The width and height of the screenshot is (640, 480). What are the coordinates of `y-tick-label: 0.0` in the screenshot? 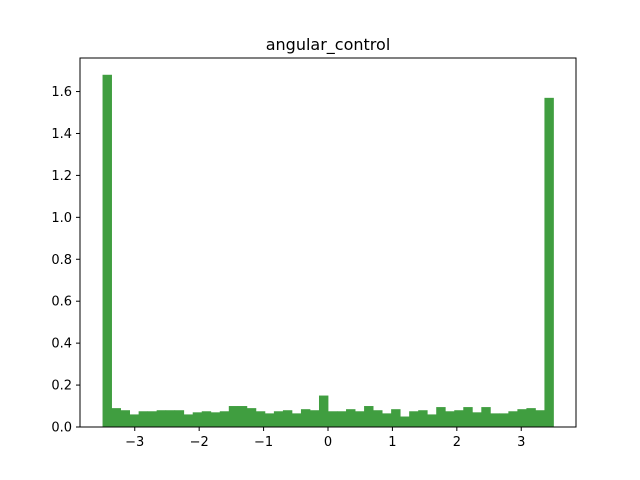 It's located at (61, 428).